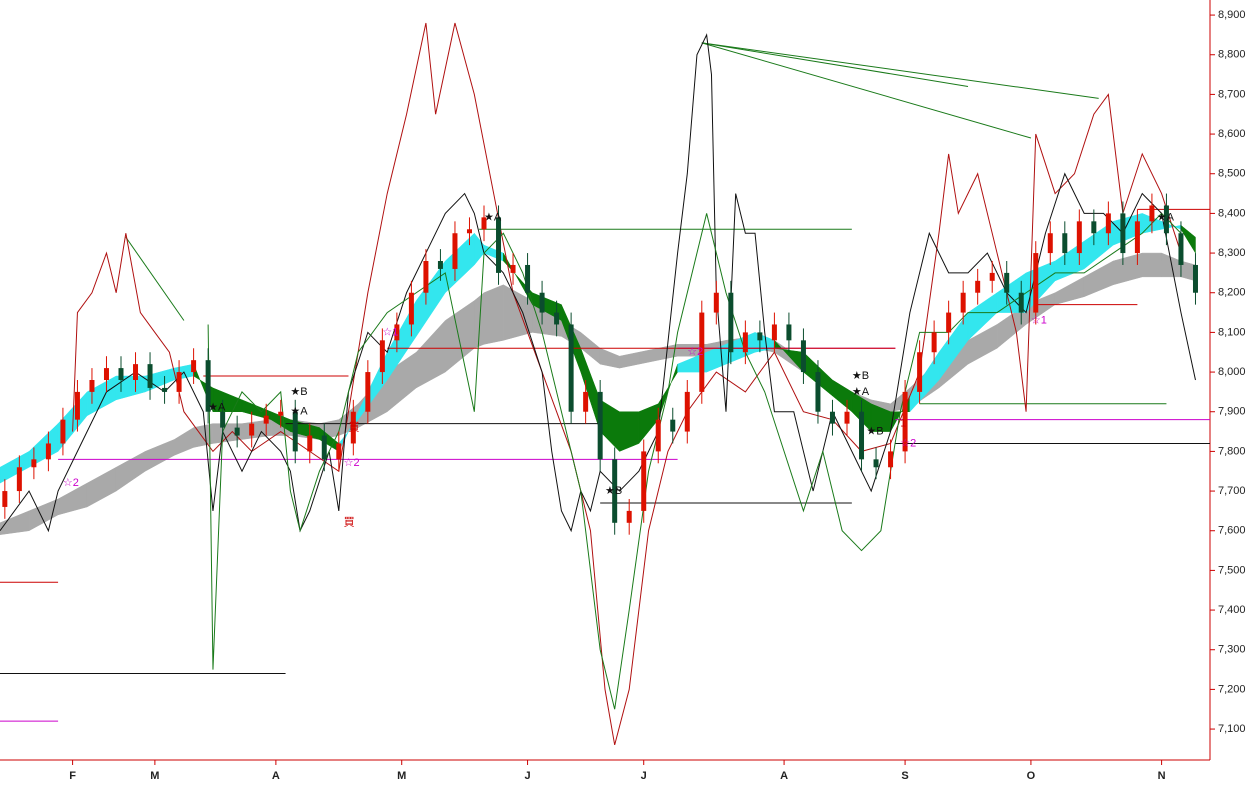 The image size is (1253, 789). I want to click on x-tick-label: N, so click(1162, 776).